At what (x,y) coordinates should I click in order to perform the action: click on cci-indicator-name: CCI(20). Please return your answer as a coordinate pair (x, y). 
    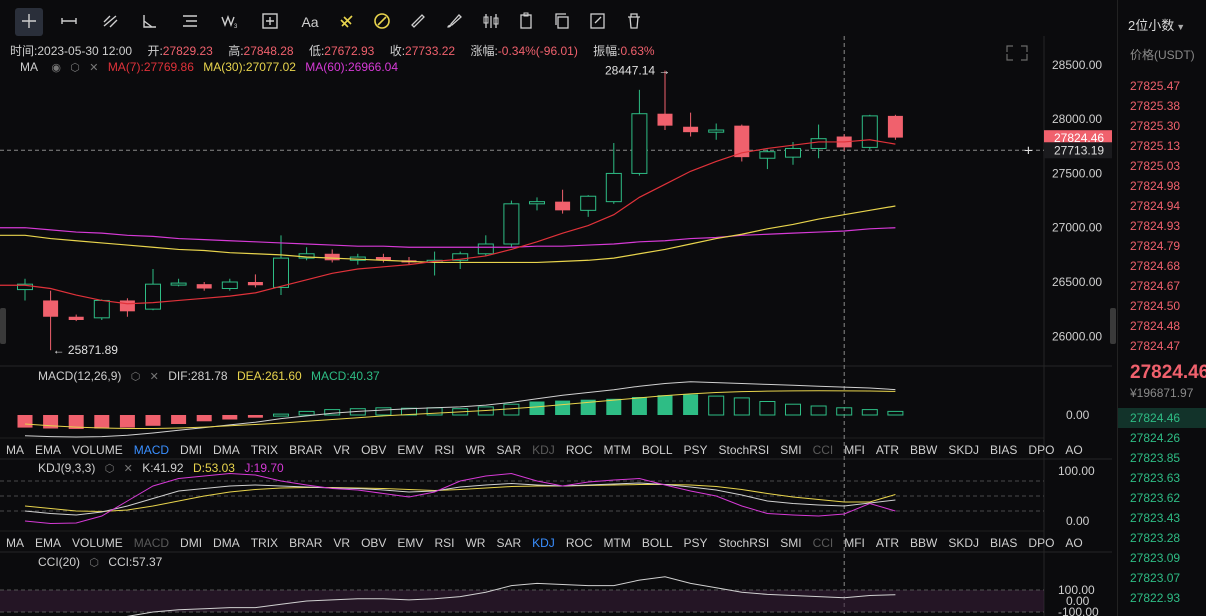
    Looking at the image, I should click on (59, 562).